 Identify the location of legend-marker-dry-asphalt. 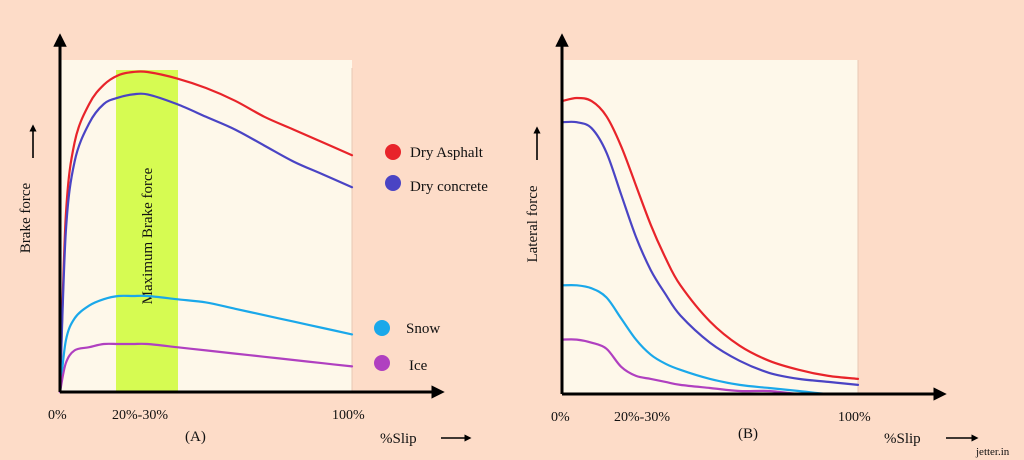
(393, 152).